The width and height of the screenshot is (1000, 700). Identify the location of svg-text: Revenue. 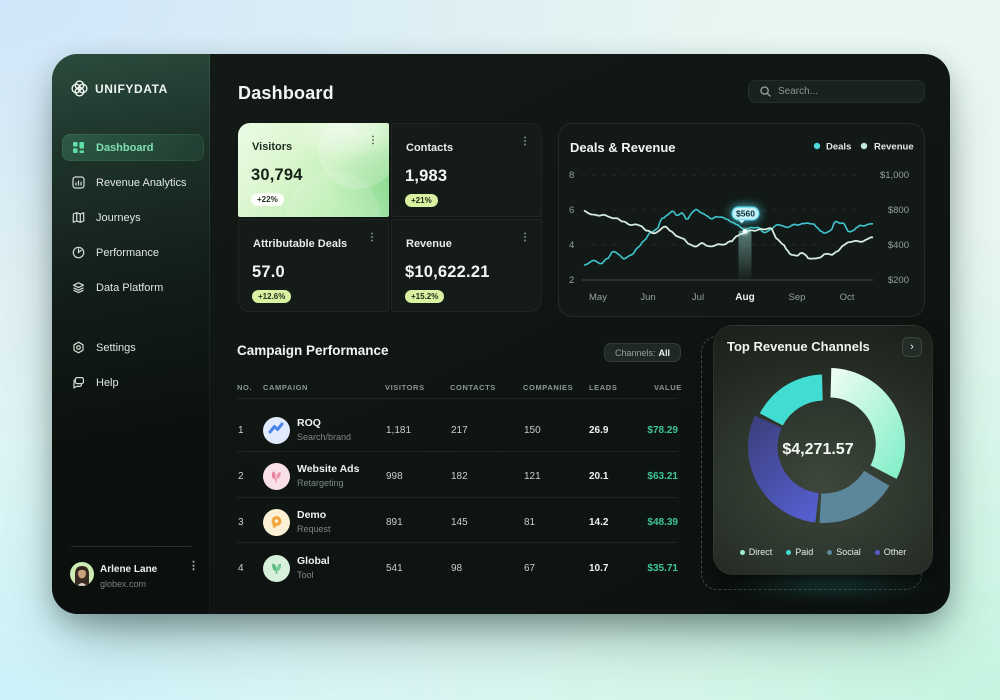
(894, 147).